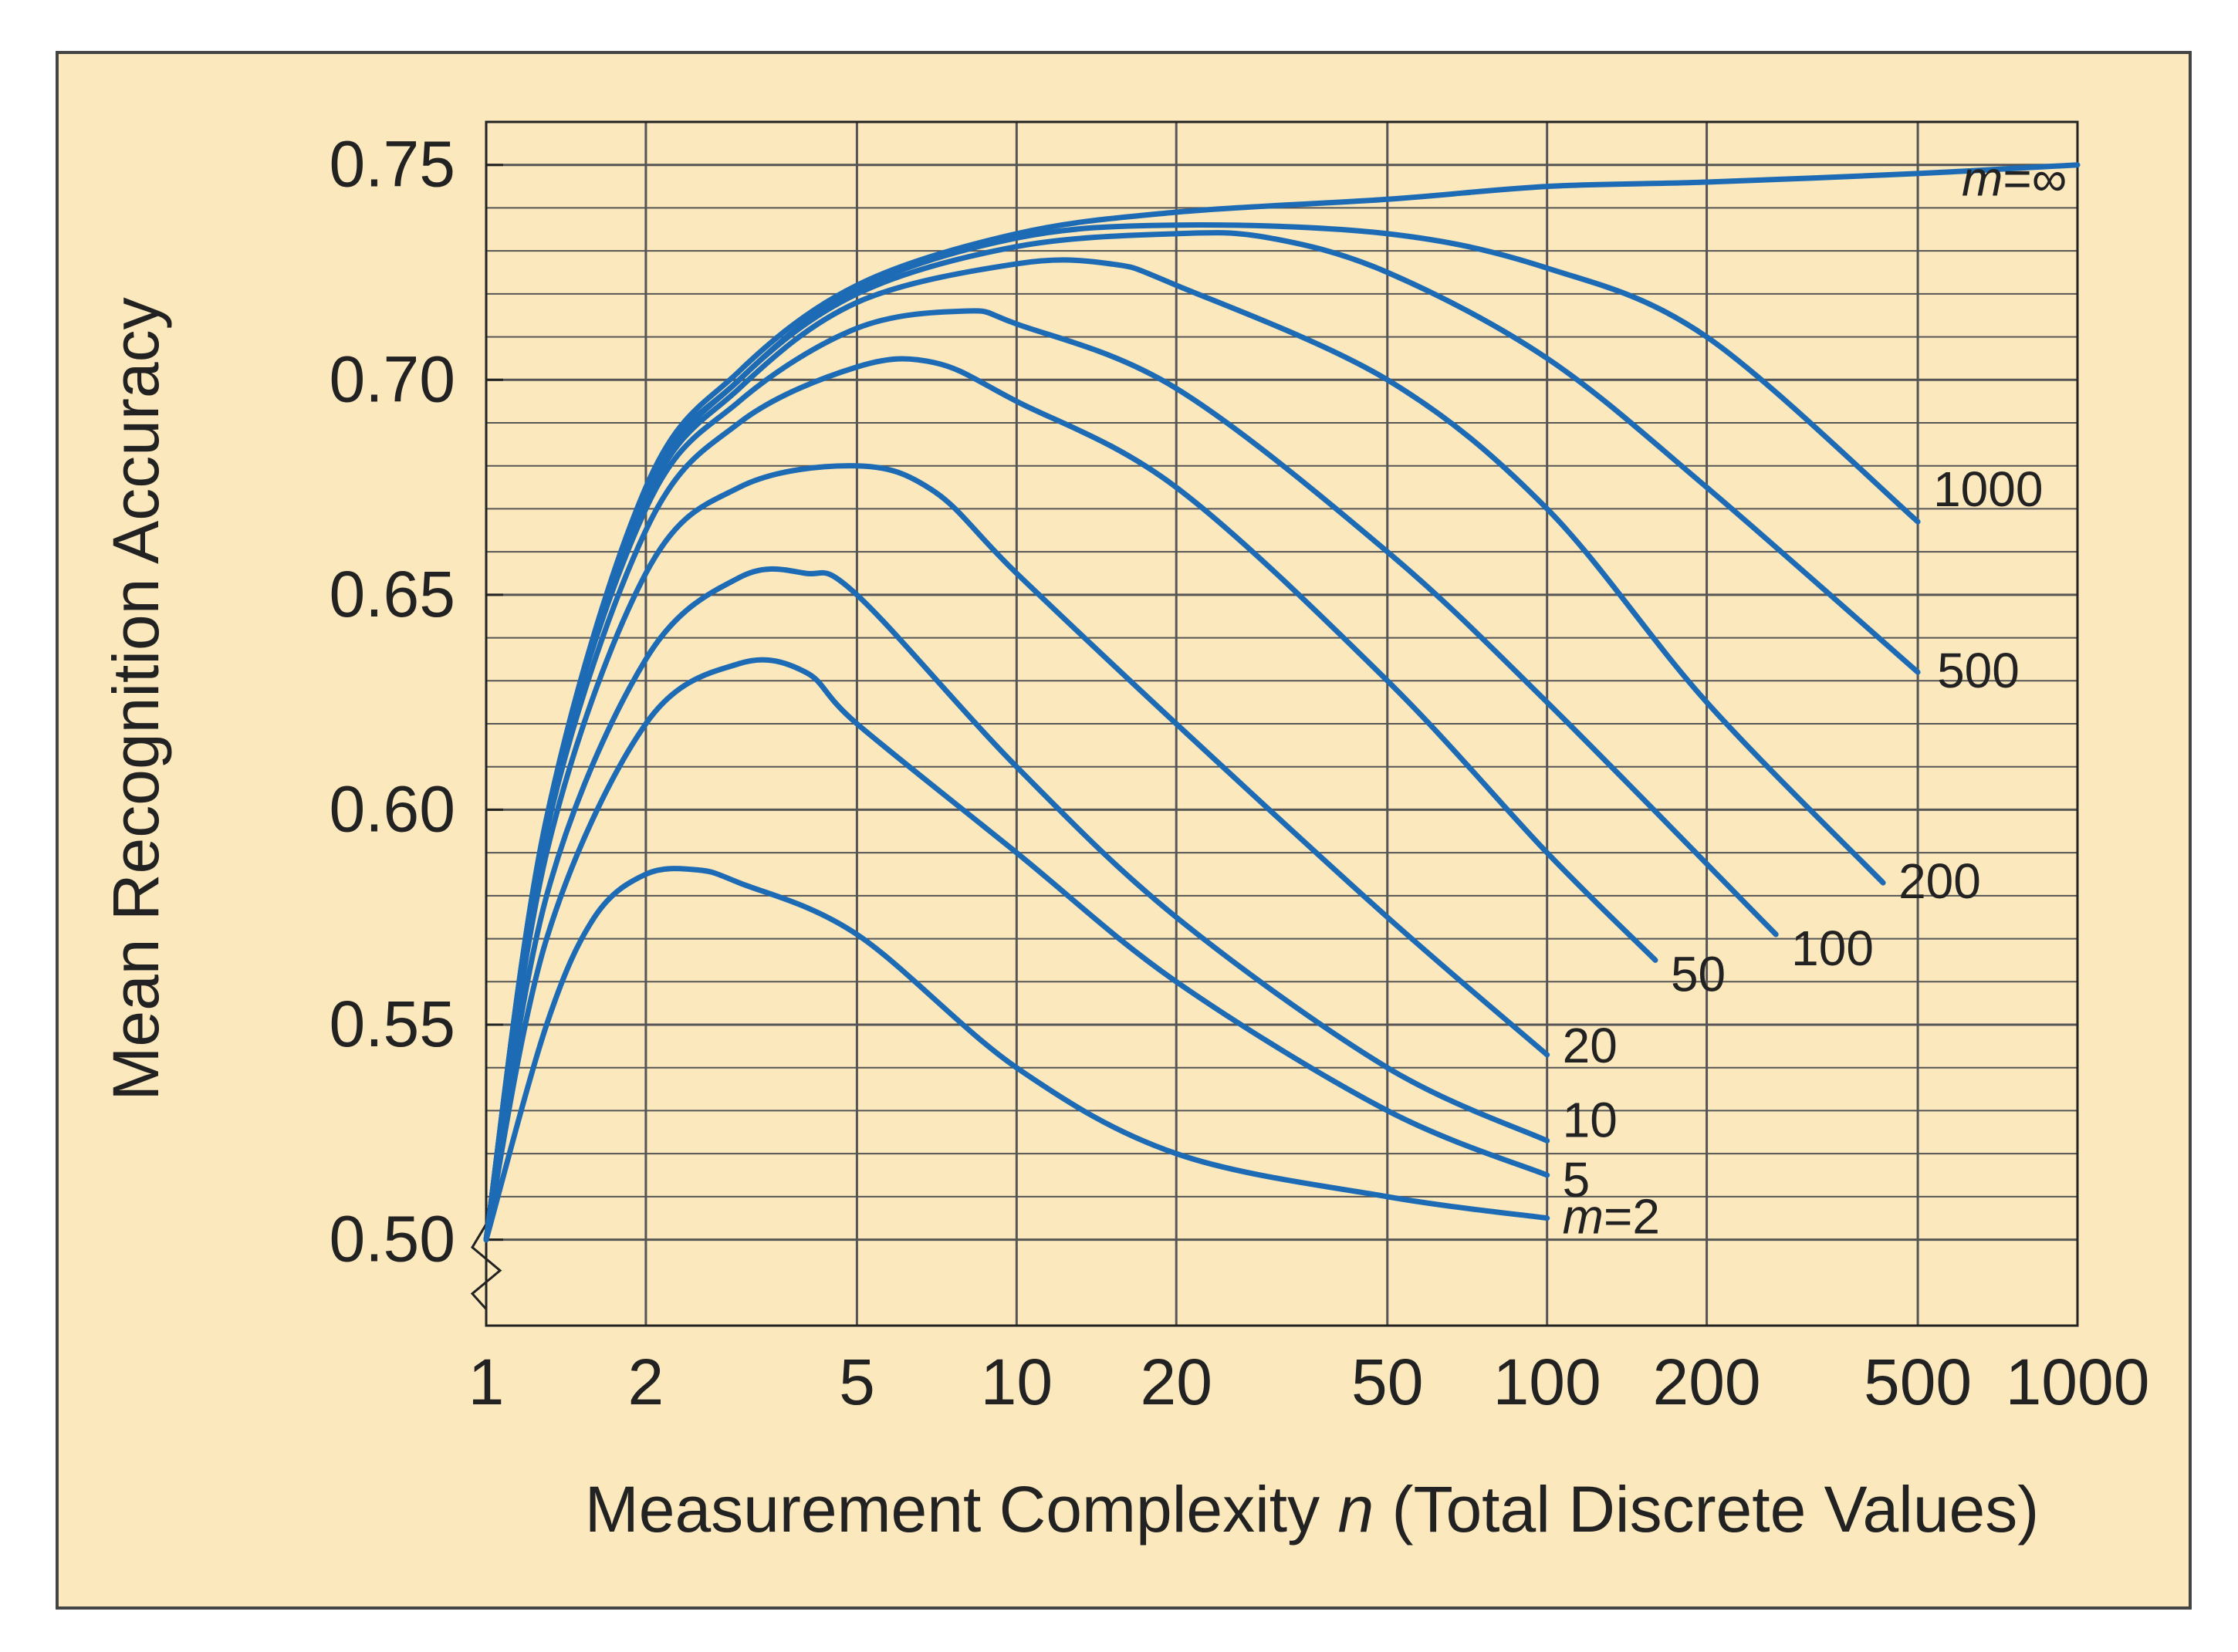 The image size is (2238, 1652). What do you see at coordinates (1176, 1382) in the screenshot?
I see `x-tick-label-20: 20` at bounding box center [1176, 1382].